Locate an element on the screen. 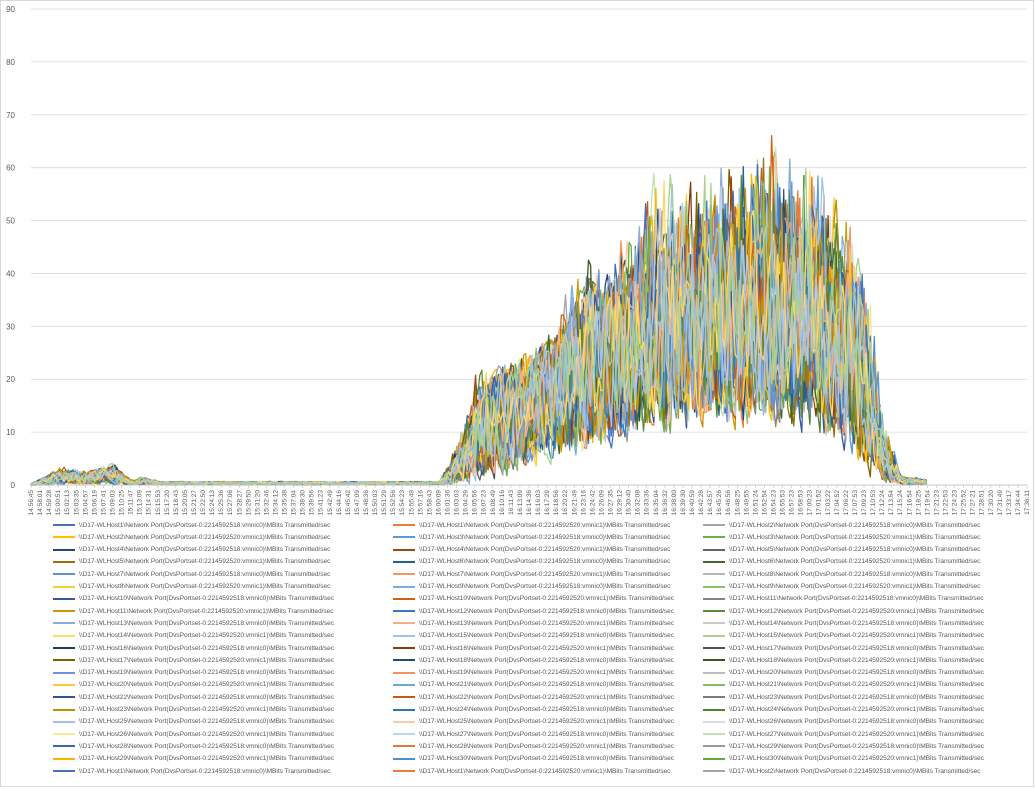 This screenshot has width=1036, height=789. x-tick-label: 15:03:35 is located at coordinates (76, 503).